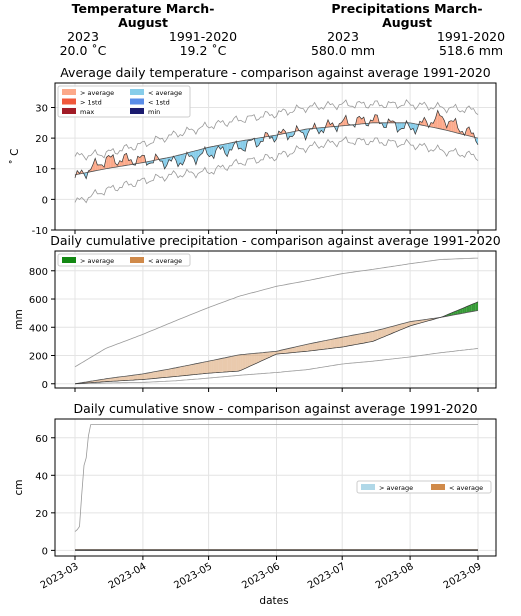 The image size is (521, 616). I want to click on y-tick-label: 400, so click(38, 328).